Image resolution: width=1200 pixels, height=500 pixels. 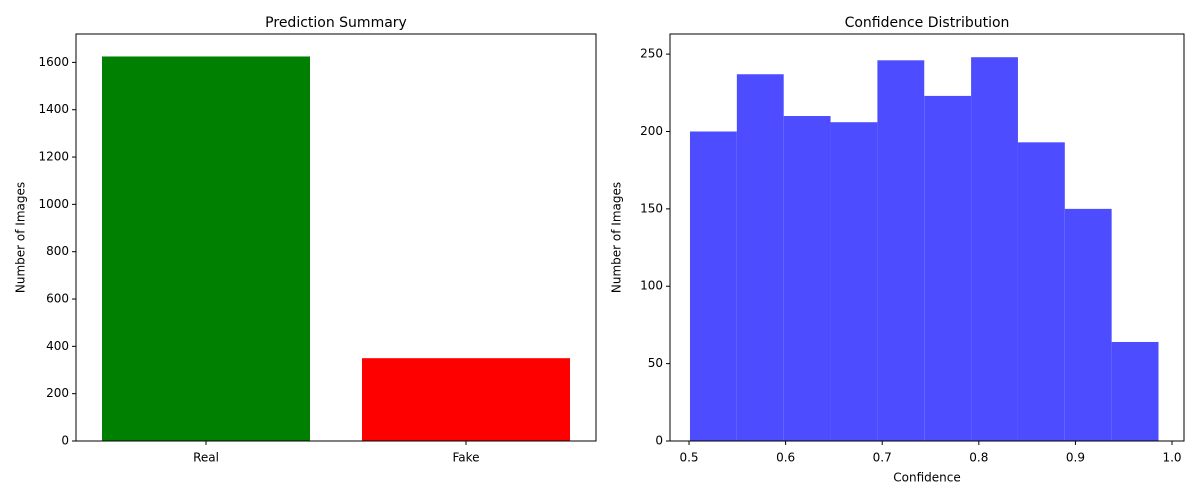 I want to click on x-tick-label: Fake, so click(x=465, y=458).